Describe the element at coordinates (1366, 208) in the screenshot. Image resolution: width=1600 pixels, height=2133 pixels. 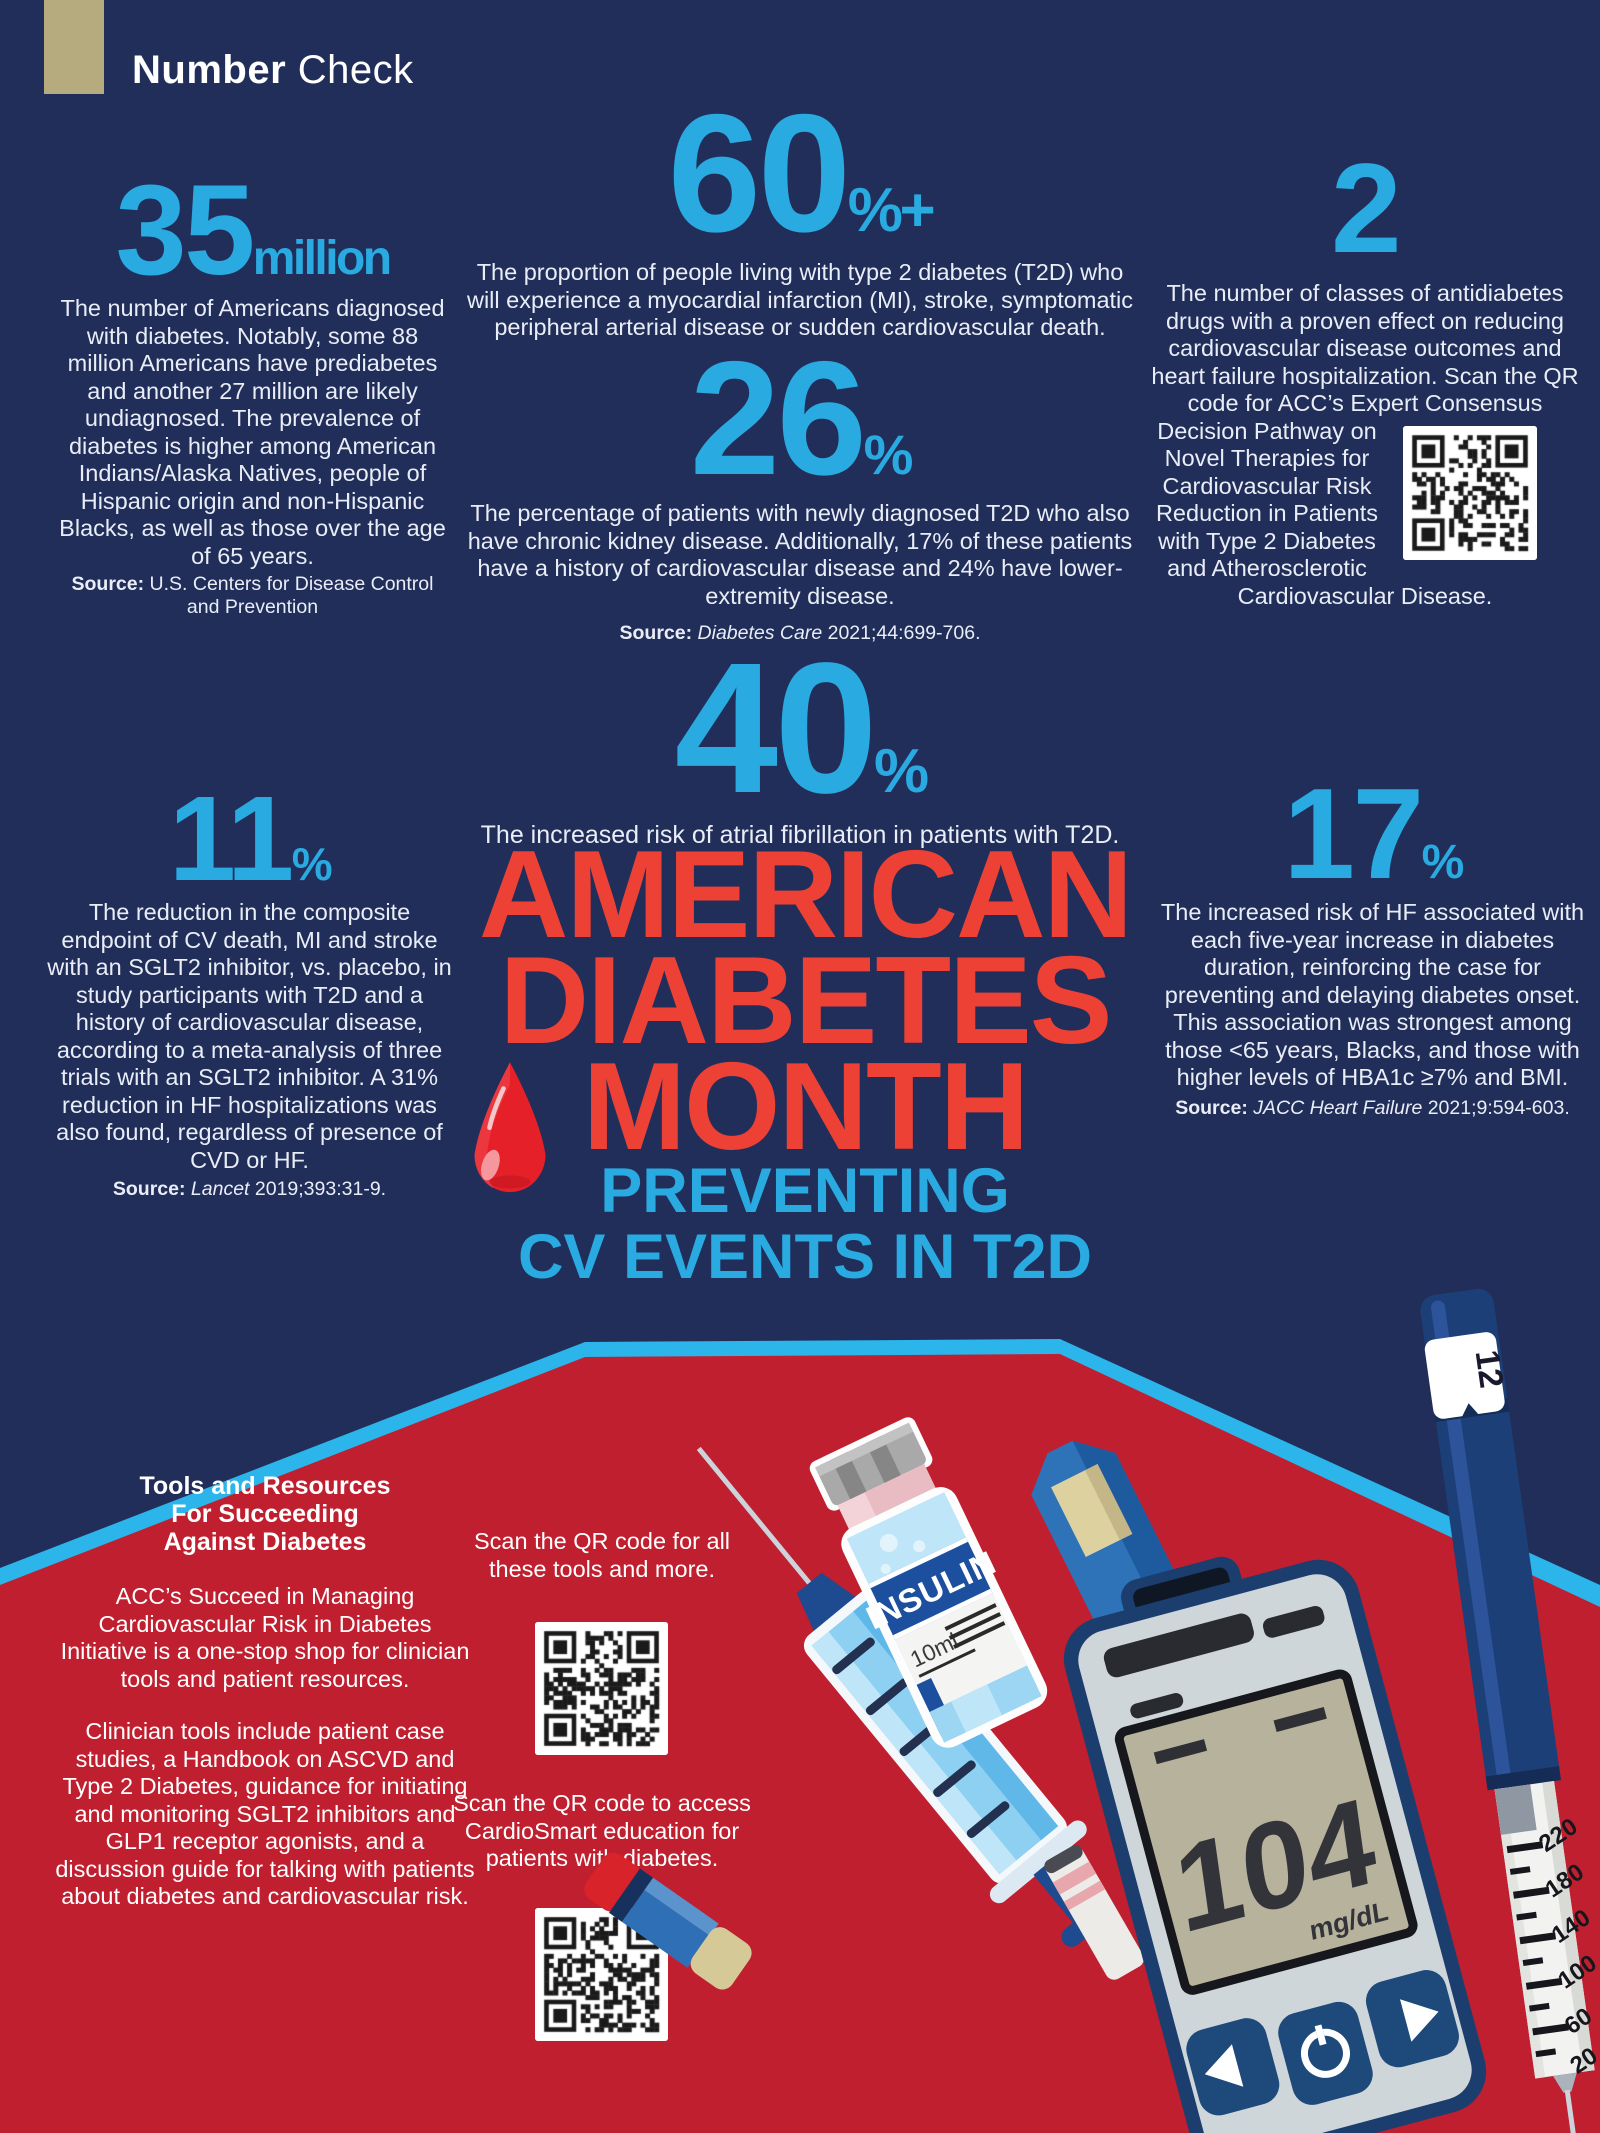
I see `stat-2-value: 2` at that location.